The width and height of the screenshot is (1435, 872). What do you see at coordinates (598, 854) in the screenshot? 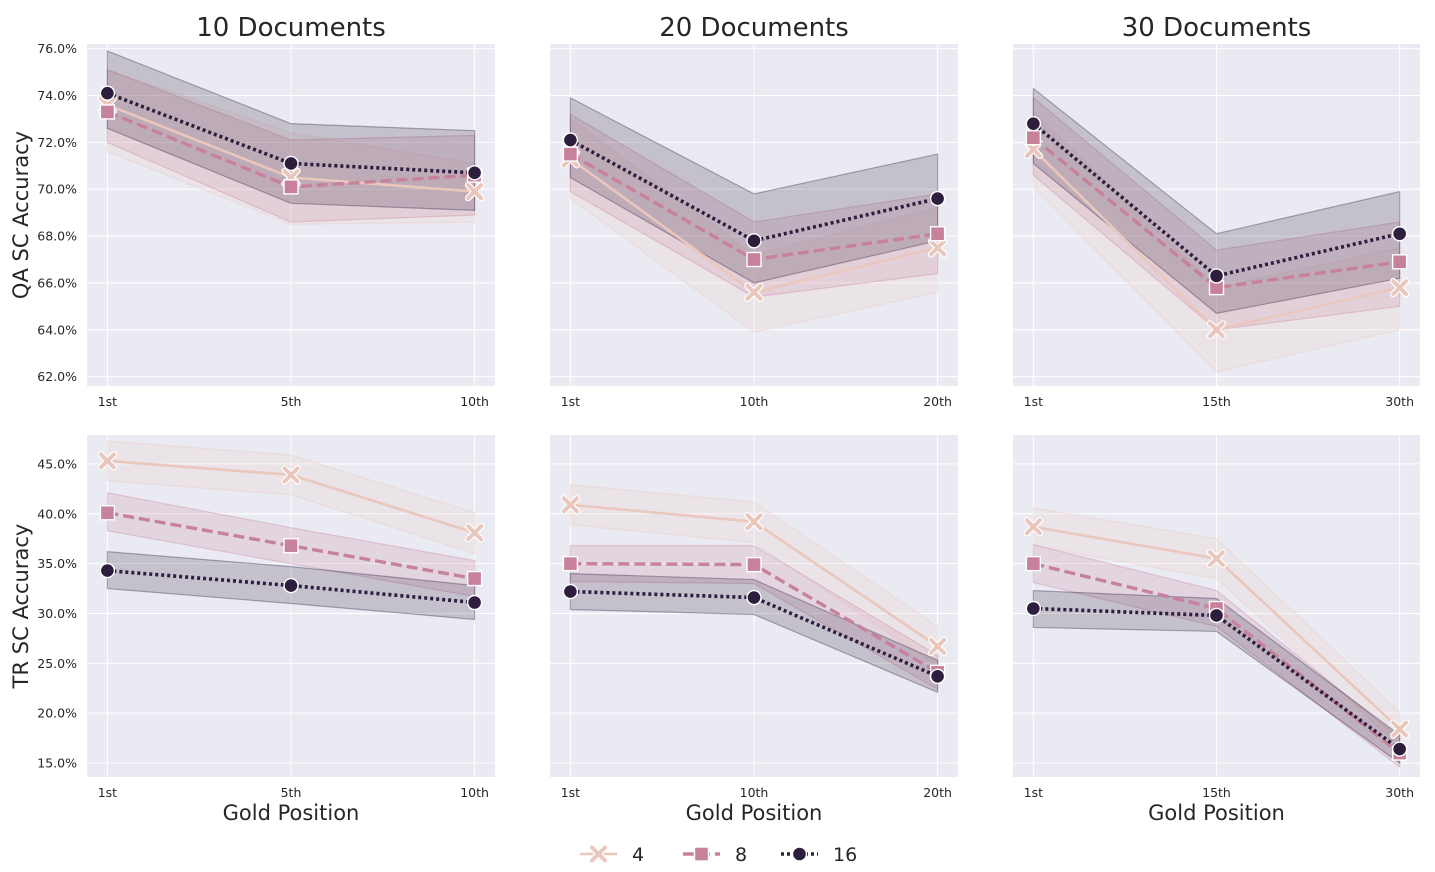
I see `legend-marker-cross` at bounding box center [598, 854].